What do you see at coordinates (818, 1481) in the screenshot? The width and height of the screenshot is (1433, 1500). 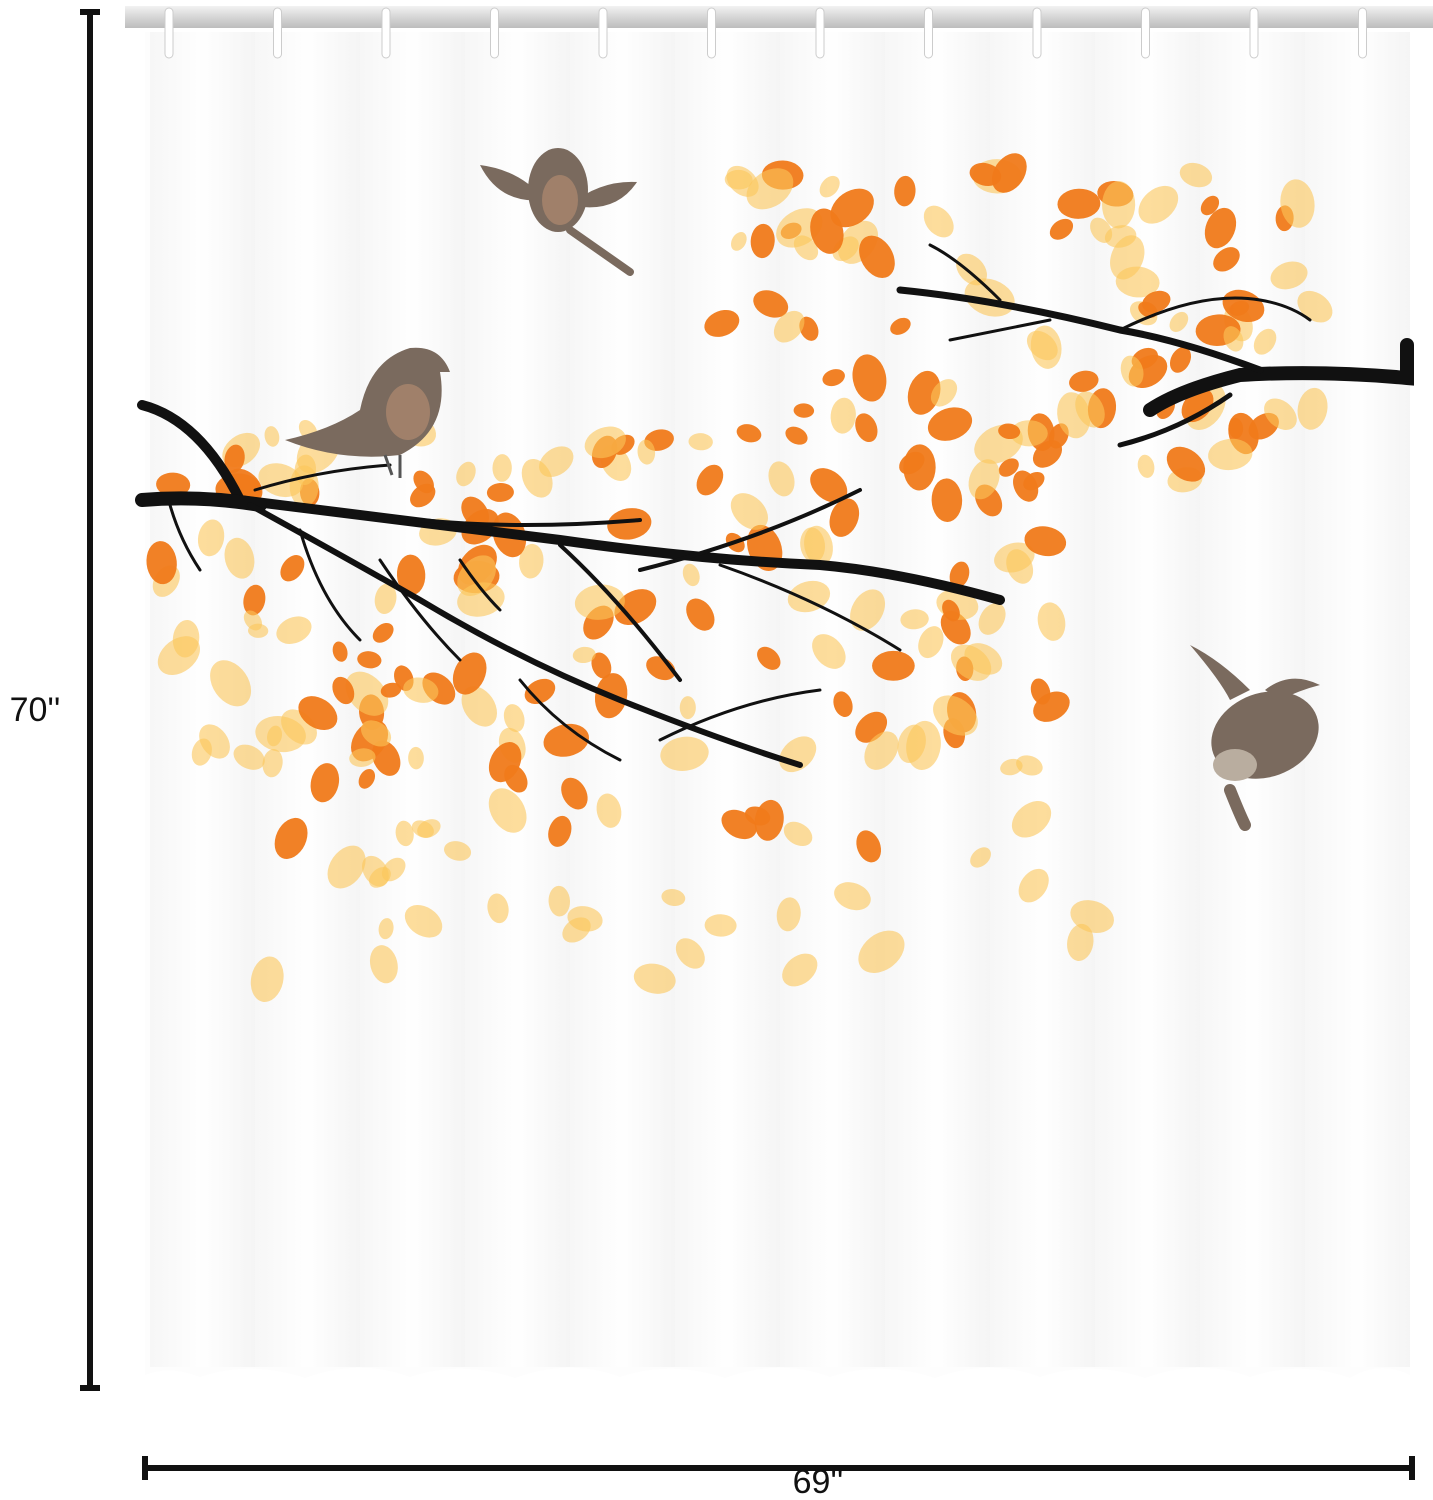 I see `width-label: 69''` at bounding box center [818, 1481].